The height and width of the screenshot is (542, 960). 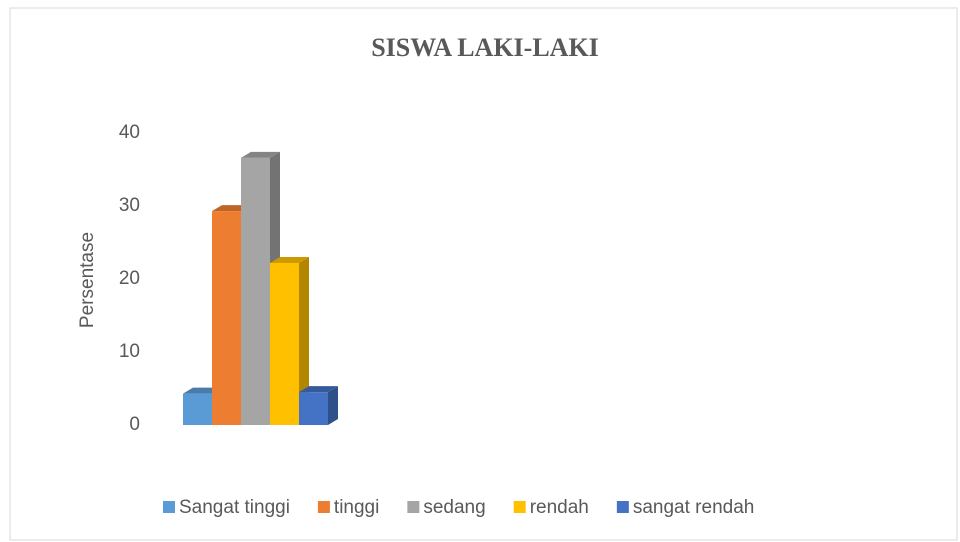 I want to click on legend-label: sedang, so click(x=454, y=507).